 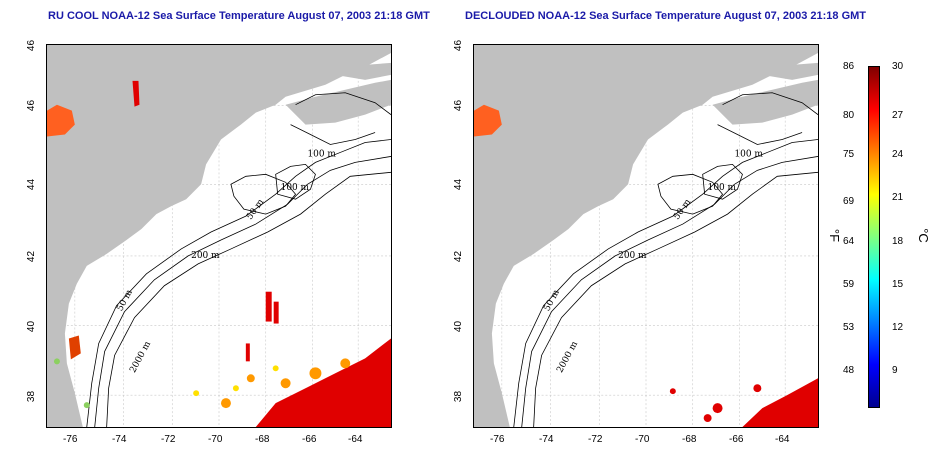 I want to click on celsius-unit: °C, so click(x=923, y=235).